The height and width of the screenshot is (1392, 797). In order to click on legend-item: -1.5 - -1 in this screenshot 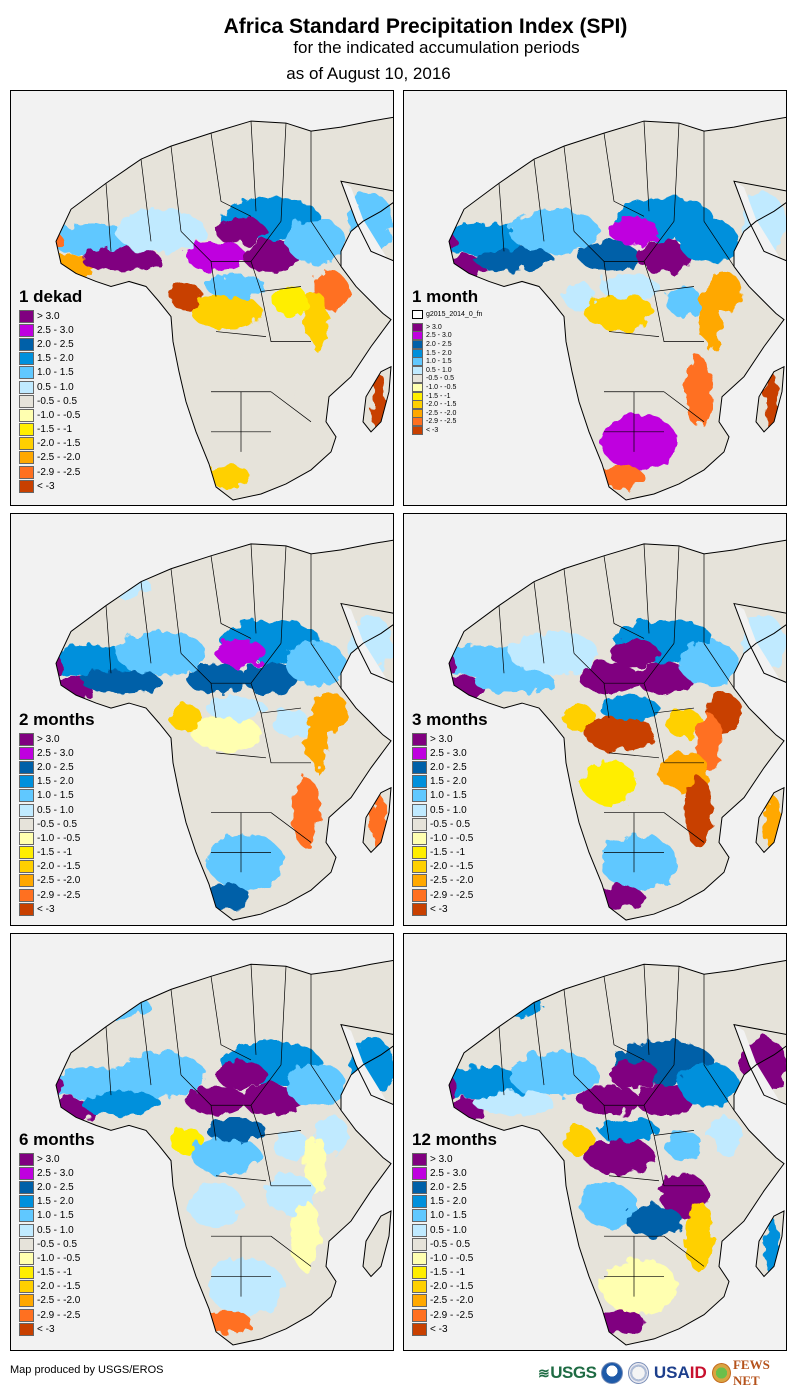, I will do `click(454, 1273)`.